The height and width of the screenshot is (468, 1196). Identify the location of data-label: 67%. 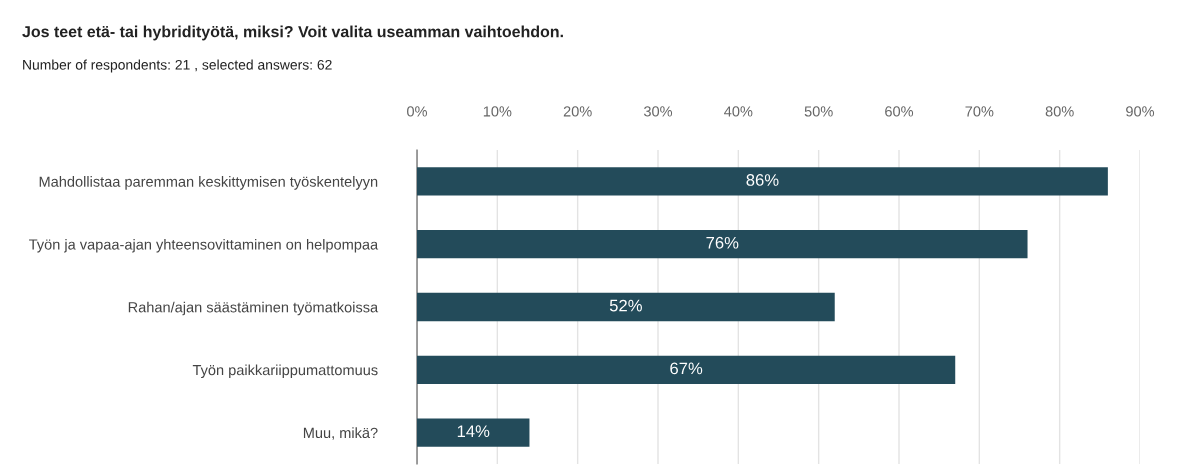
(686, 368).